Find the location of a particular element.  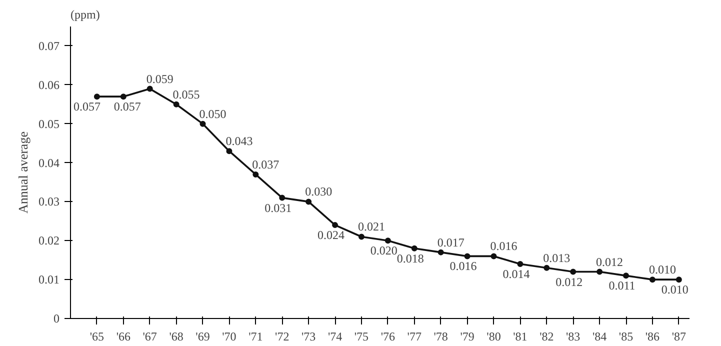

text: 0.055 is located at coordinates (186, 94).